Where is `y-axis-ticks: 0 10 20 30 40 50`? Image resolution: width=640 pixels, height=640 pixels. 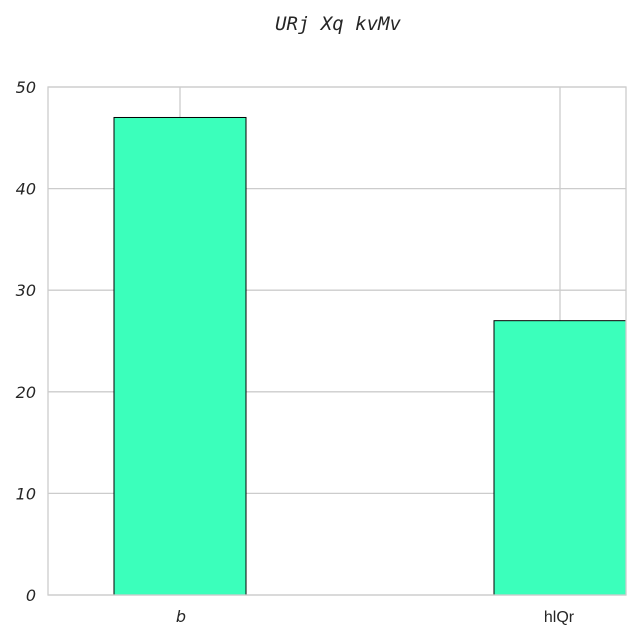 y-axis-ticks: 0 10 20 30 40 50 is located at coordinates (26, 341).